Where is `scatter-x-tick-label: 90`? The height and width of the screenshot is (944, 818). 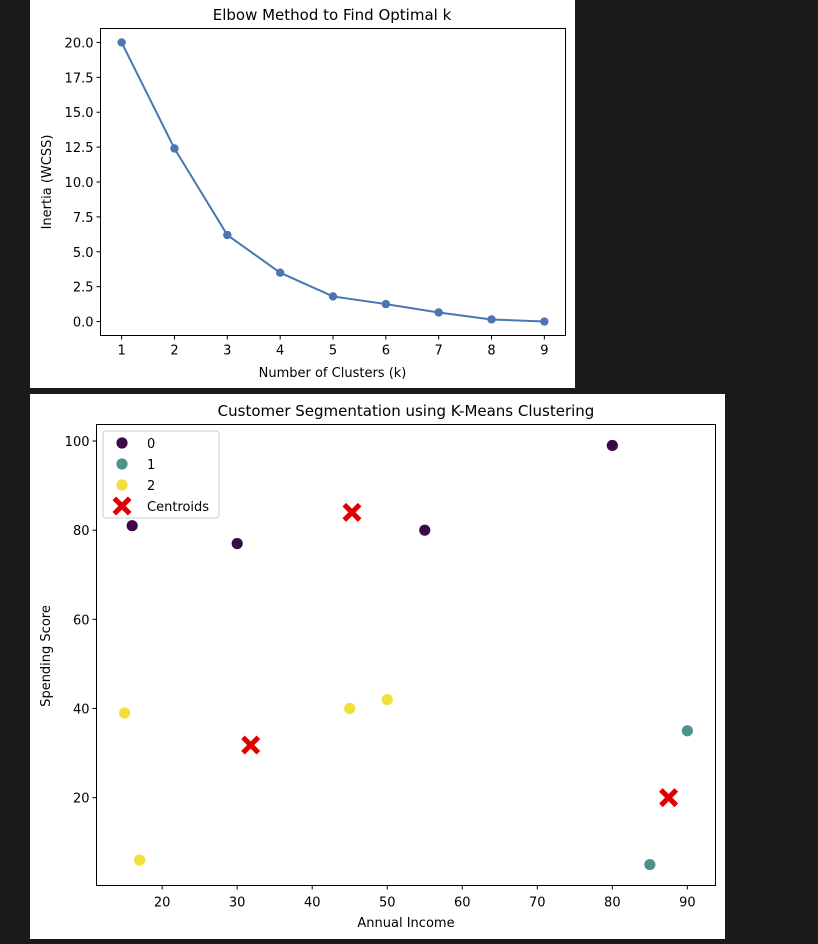 scatter-x-tick-label: 90 is located at coordinates (687, 903).